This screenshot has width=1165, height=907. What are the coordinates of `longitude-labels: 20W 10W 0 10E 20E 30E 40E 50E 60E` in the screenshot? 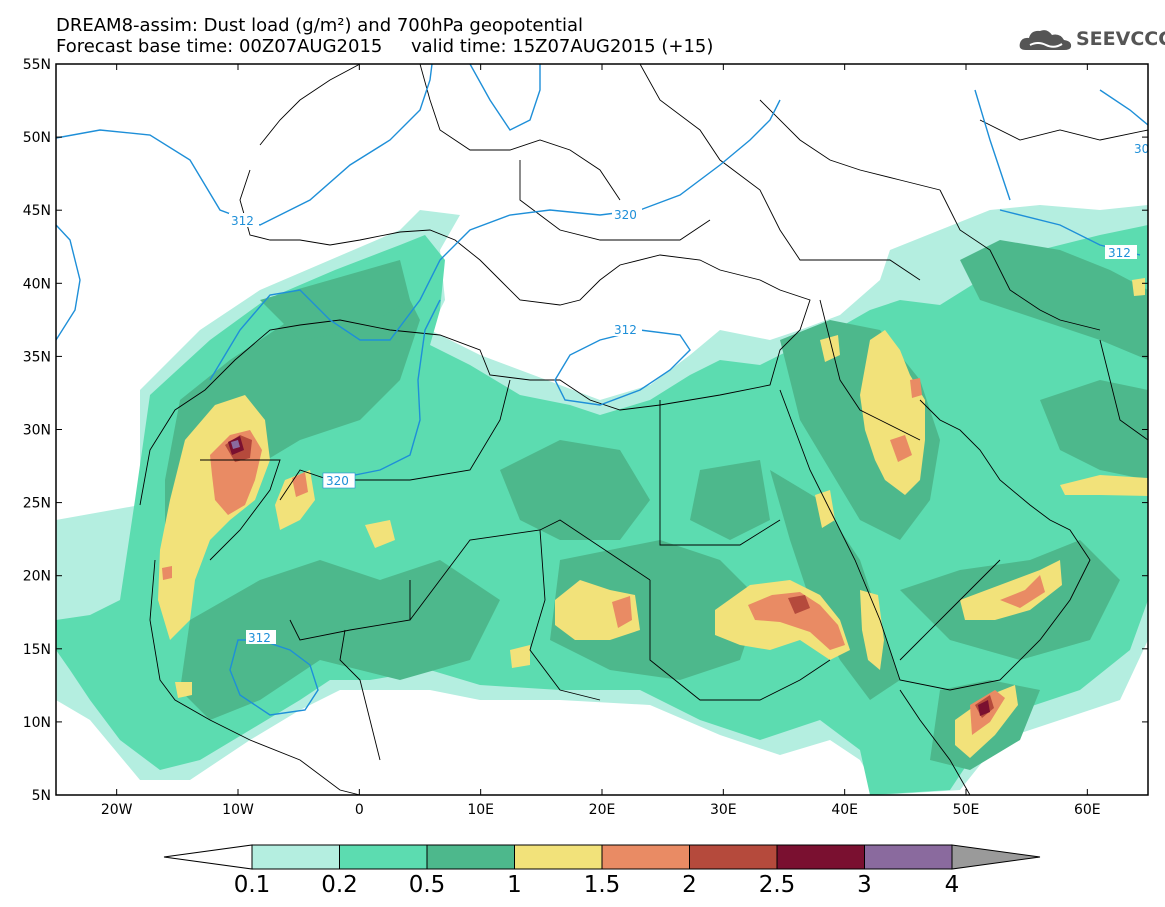 It's located at (601, 810).